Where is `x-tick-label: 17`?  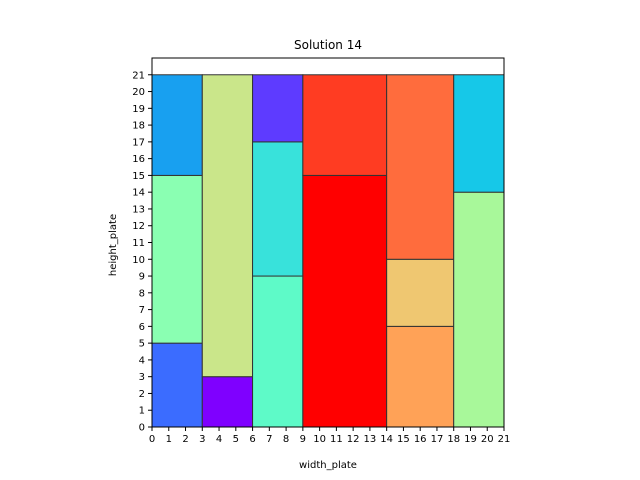
x-tick-label: 17 is located at coordinates (437, 439).